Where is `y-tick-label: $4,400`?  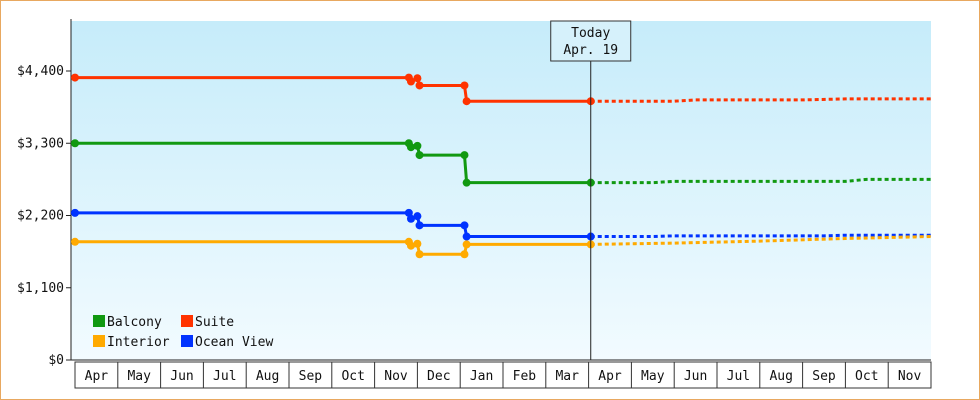
y-tick-label: $4,400 is located at coordinates (40, 71).